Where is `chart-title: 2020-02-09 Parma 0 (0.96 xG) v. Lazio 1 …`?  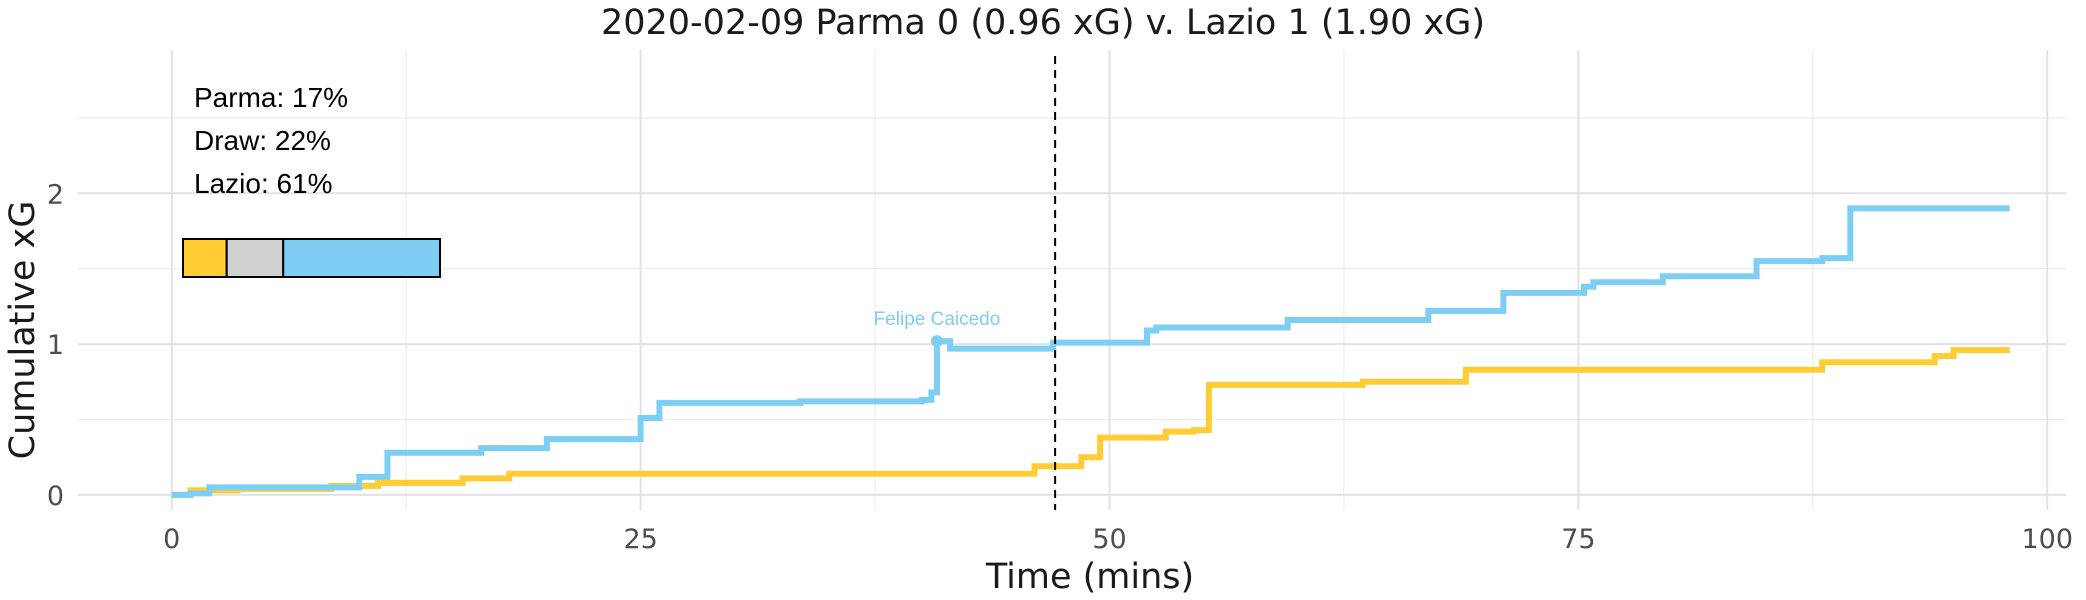 chart-title: 2020-02-09 Parma 0 (0.96 xG) v. Lazio 1 … is located at coordinates (1043, 23).